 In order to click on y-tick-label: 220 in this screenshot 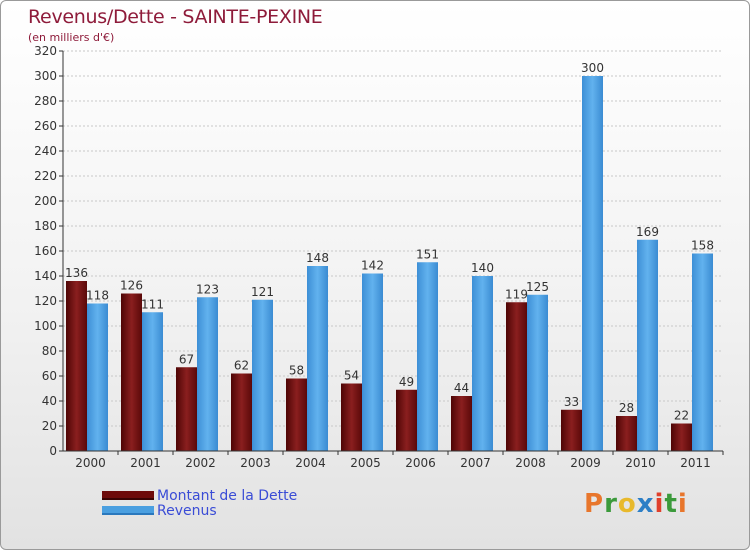, I will do `click(45, 176)`.